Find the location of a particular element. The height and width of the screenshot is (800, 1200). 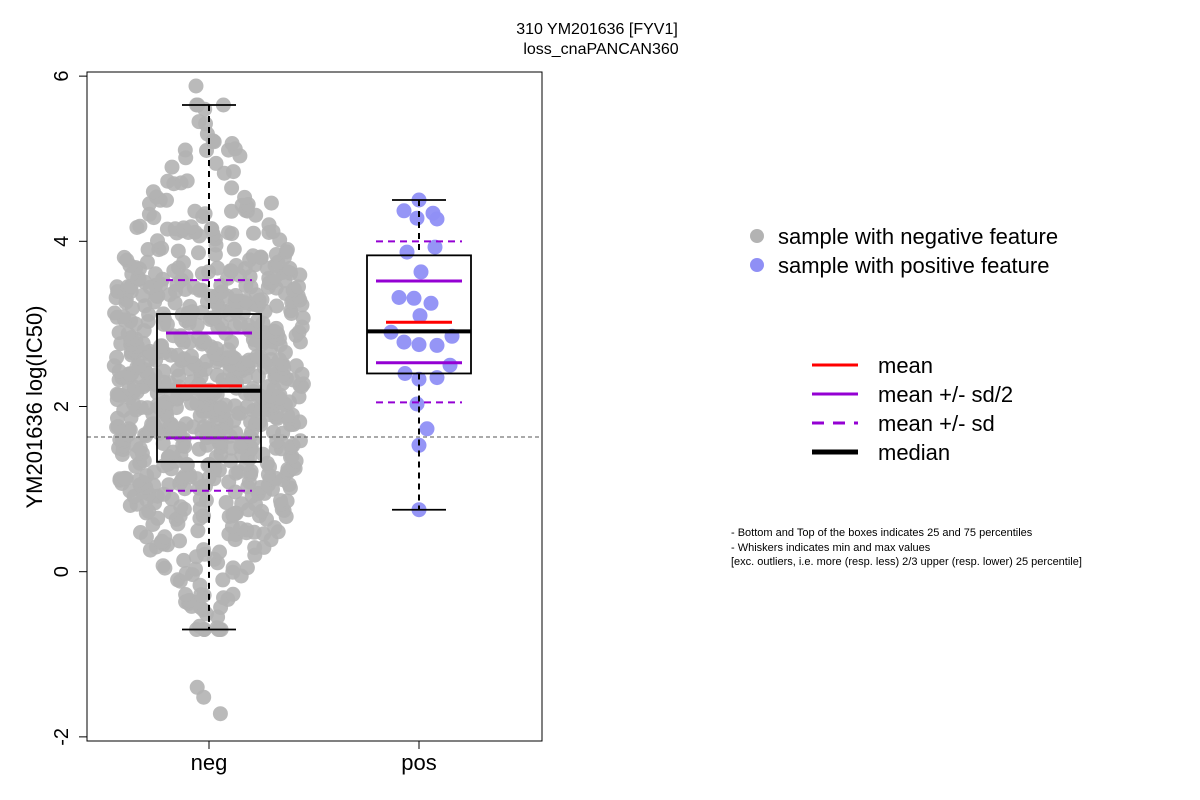

chart-title: 310 YM201636 [FYV1] is located at coordinates (597, 29).